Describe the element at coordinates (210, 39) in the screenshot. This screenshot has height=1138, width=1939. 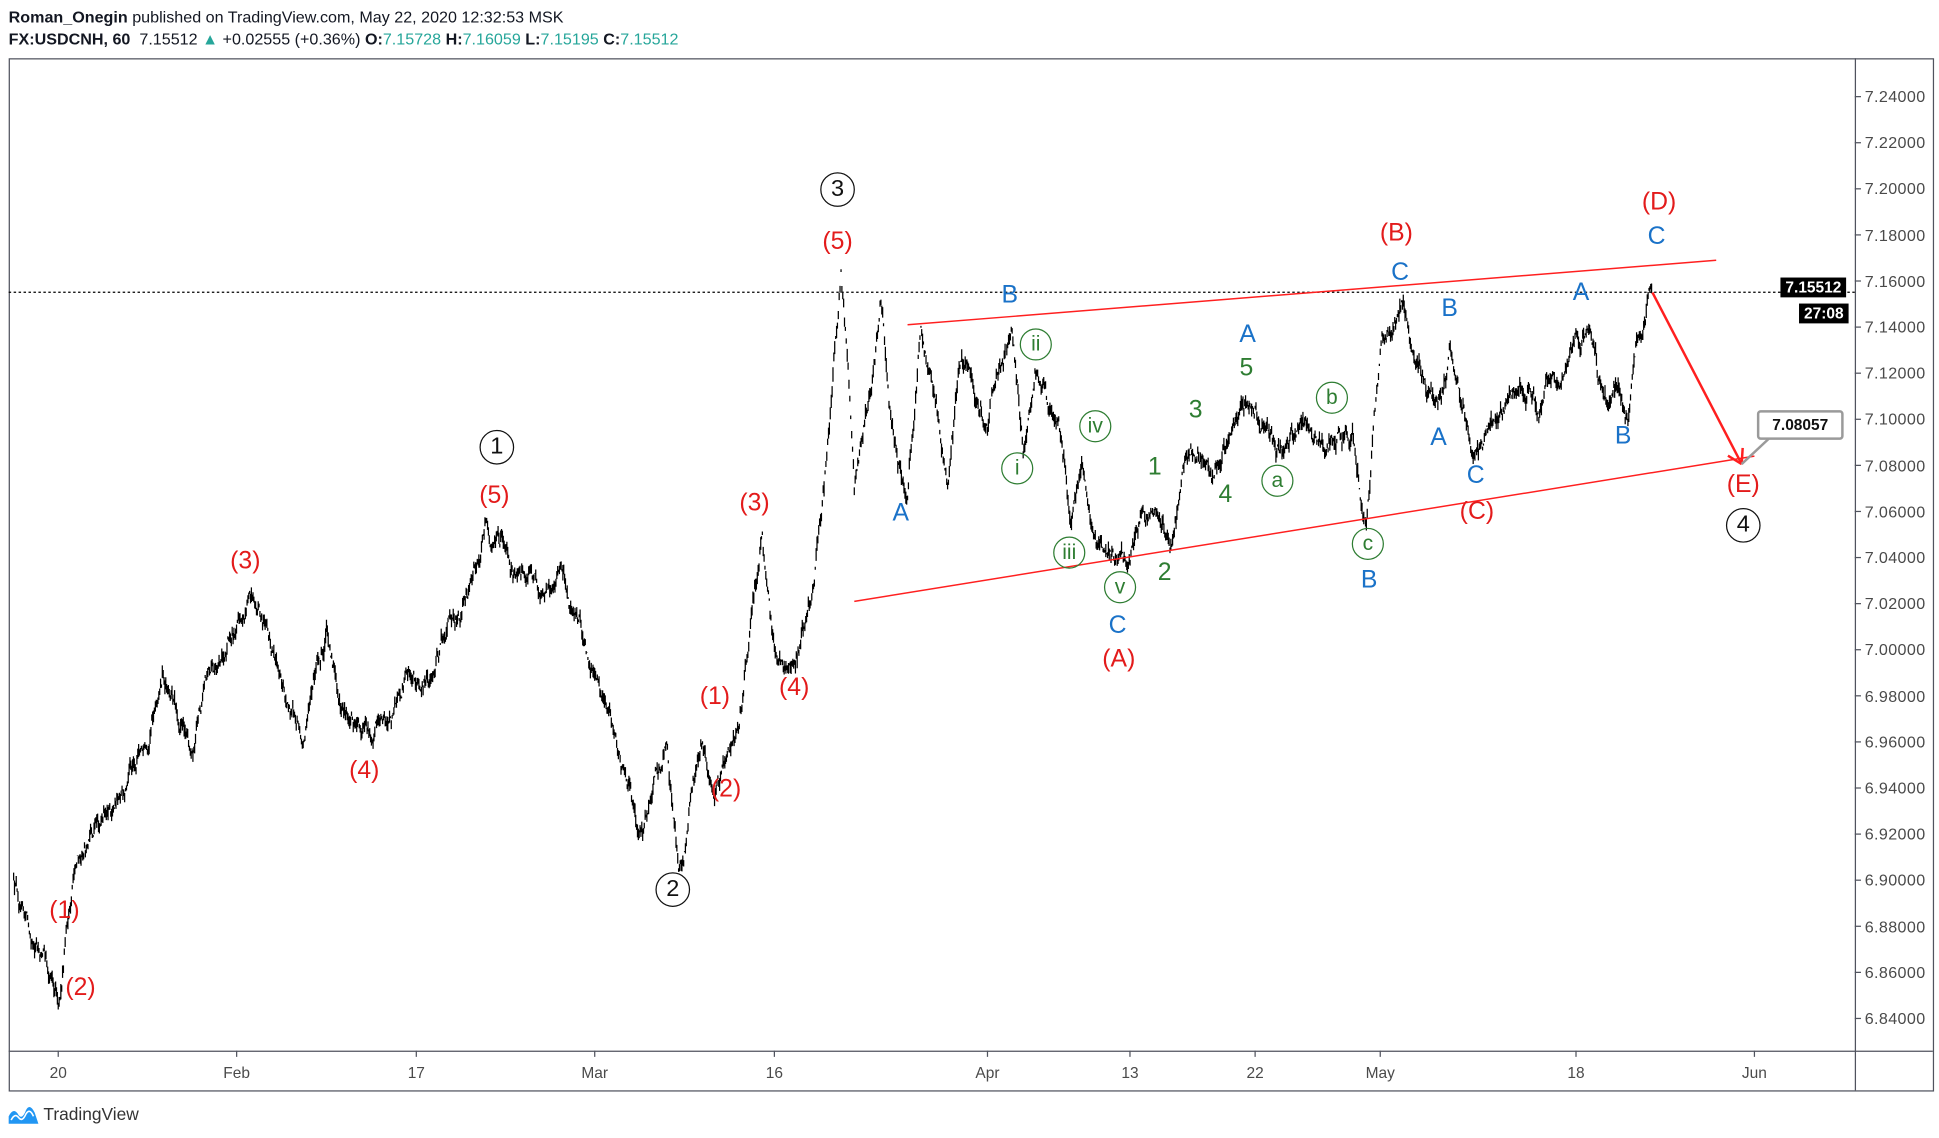
I see `triangle-up-icon: ▲` at that location.